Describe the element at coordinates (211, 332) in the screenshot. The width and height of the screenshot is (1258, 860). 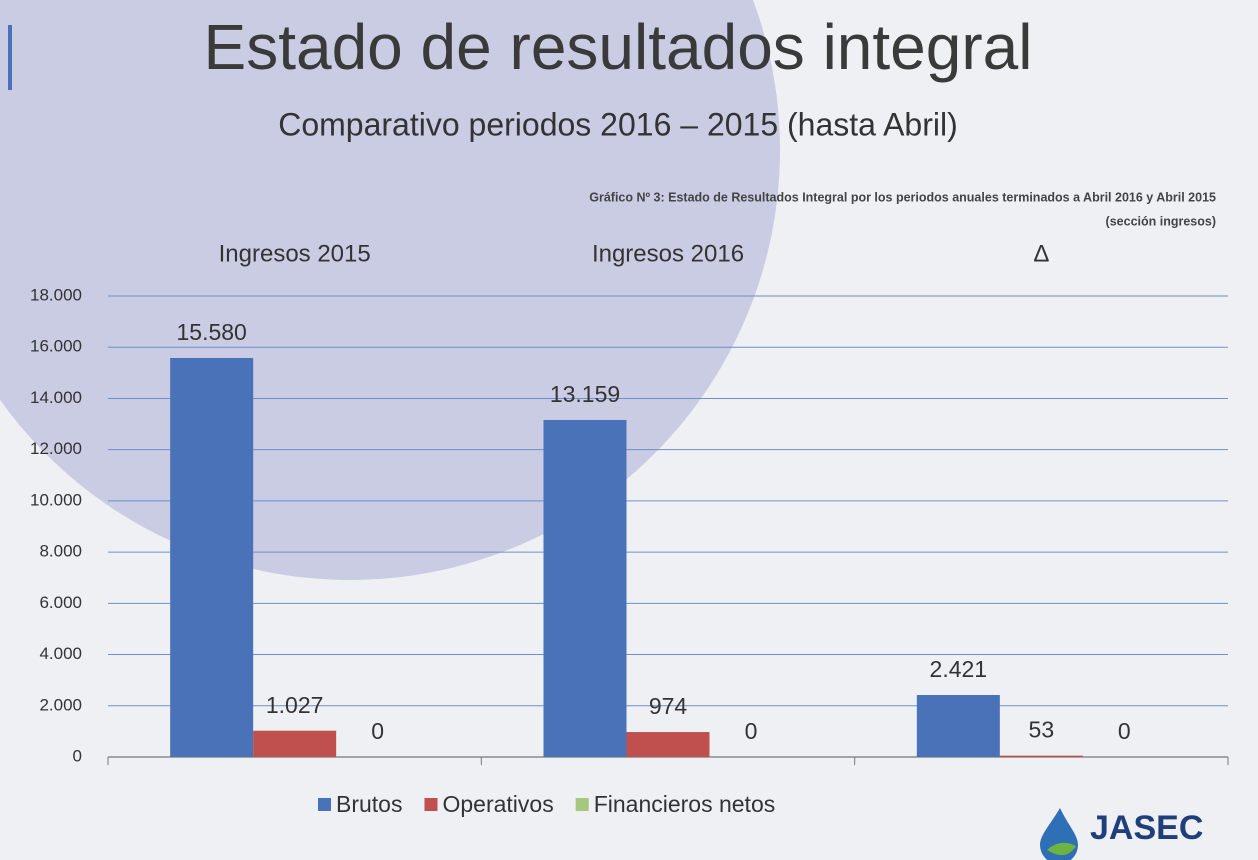
I see `data-label: 15.580` at that location.